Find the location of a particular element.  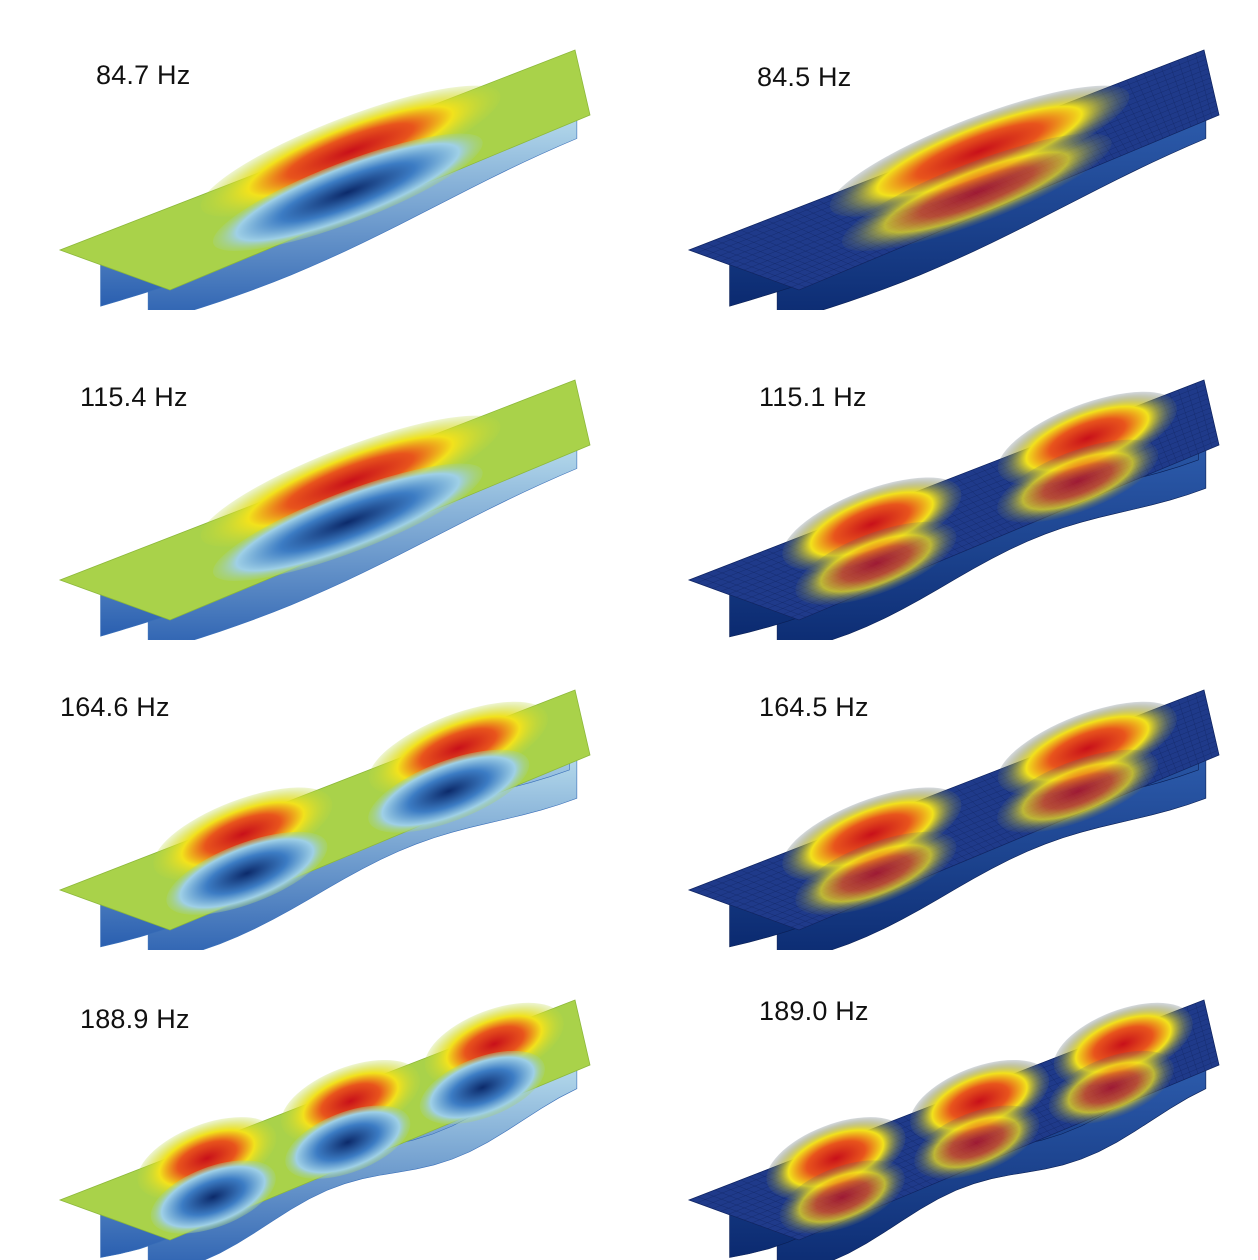

mode-panel-right-4: 189.0 Hz is located at coordinates (943, 1105).